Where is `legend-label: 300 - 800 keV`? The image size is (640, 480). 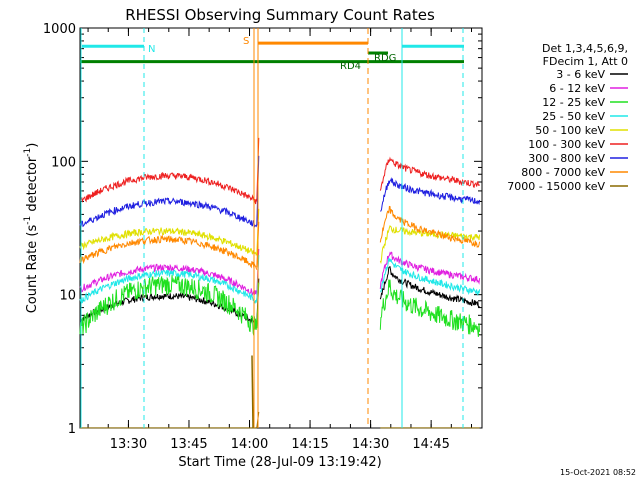 legend-label: 300 - 800 keV is located at coordinates (566, 158).